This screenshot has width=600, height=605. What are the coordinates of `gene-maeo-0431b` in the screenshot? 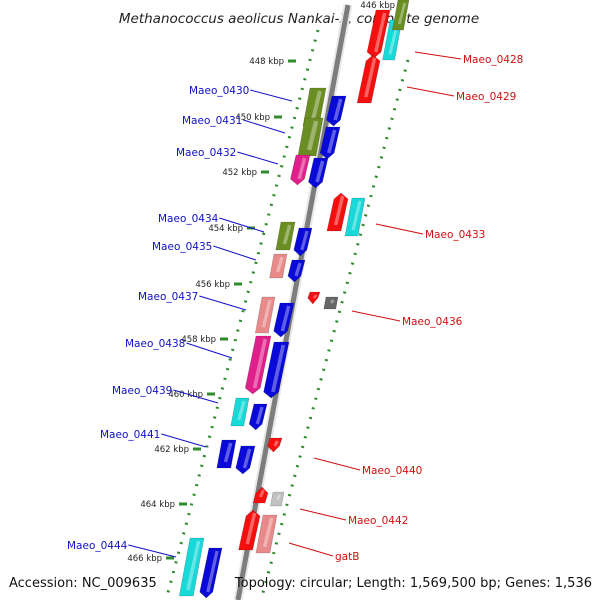 It's located at (330, 143).